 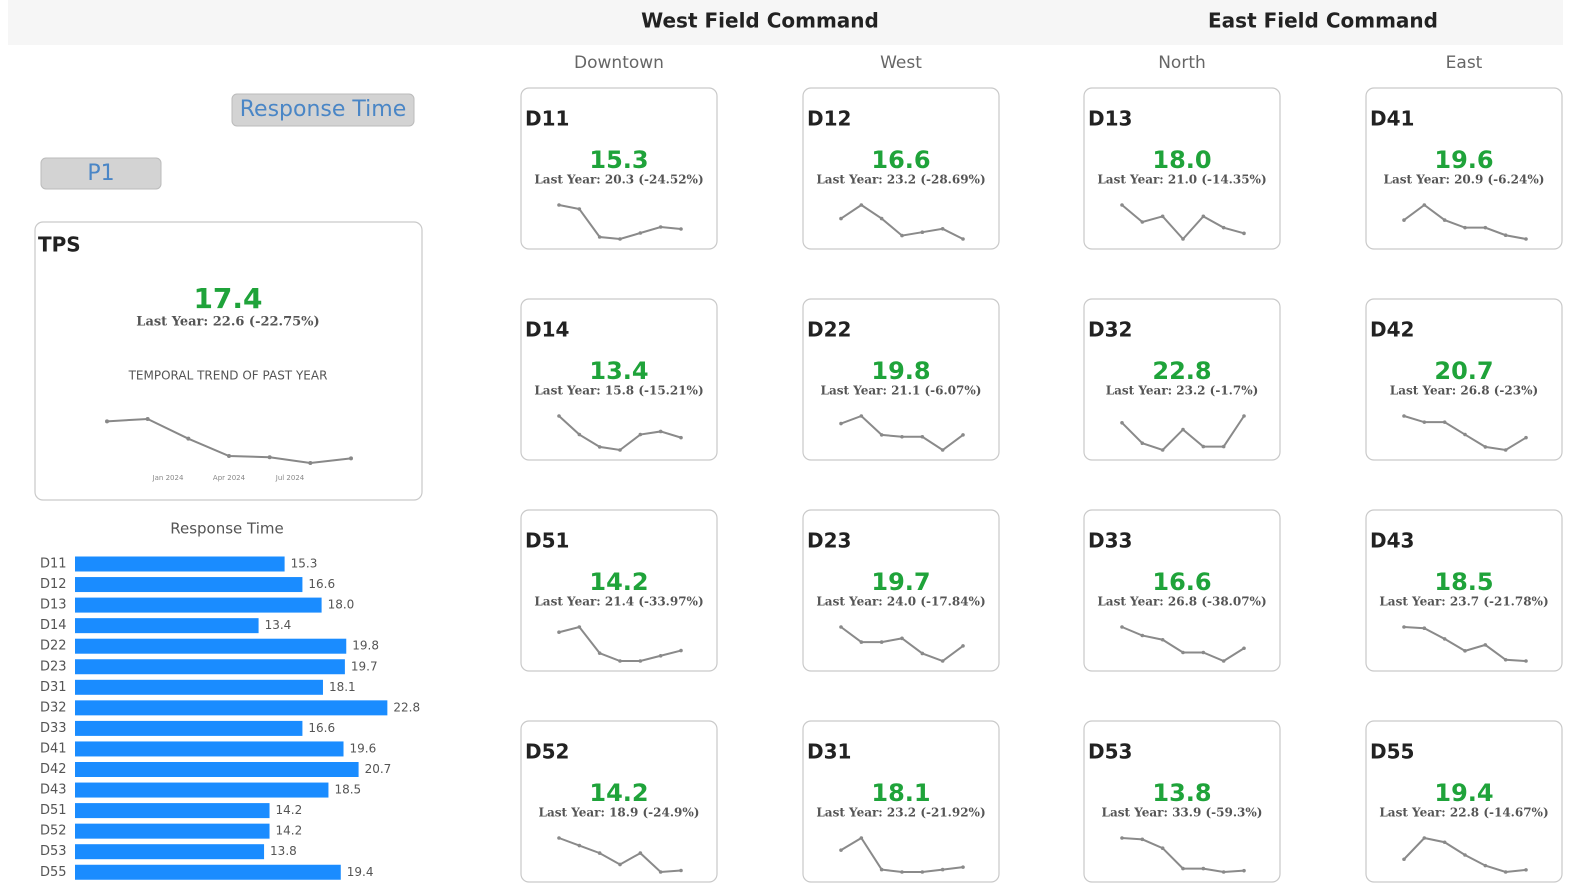 I want to click on card-last-year: Last Year: 20.3 (-24.52%), so click(x=618, y=180).